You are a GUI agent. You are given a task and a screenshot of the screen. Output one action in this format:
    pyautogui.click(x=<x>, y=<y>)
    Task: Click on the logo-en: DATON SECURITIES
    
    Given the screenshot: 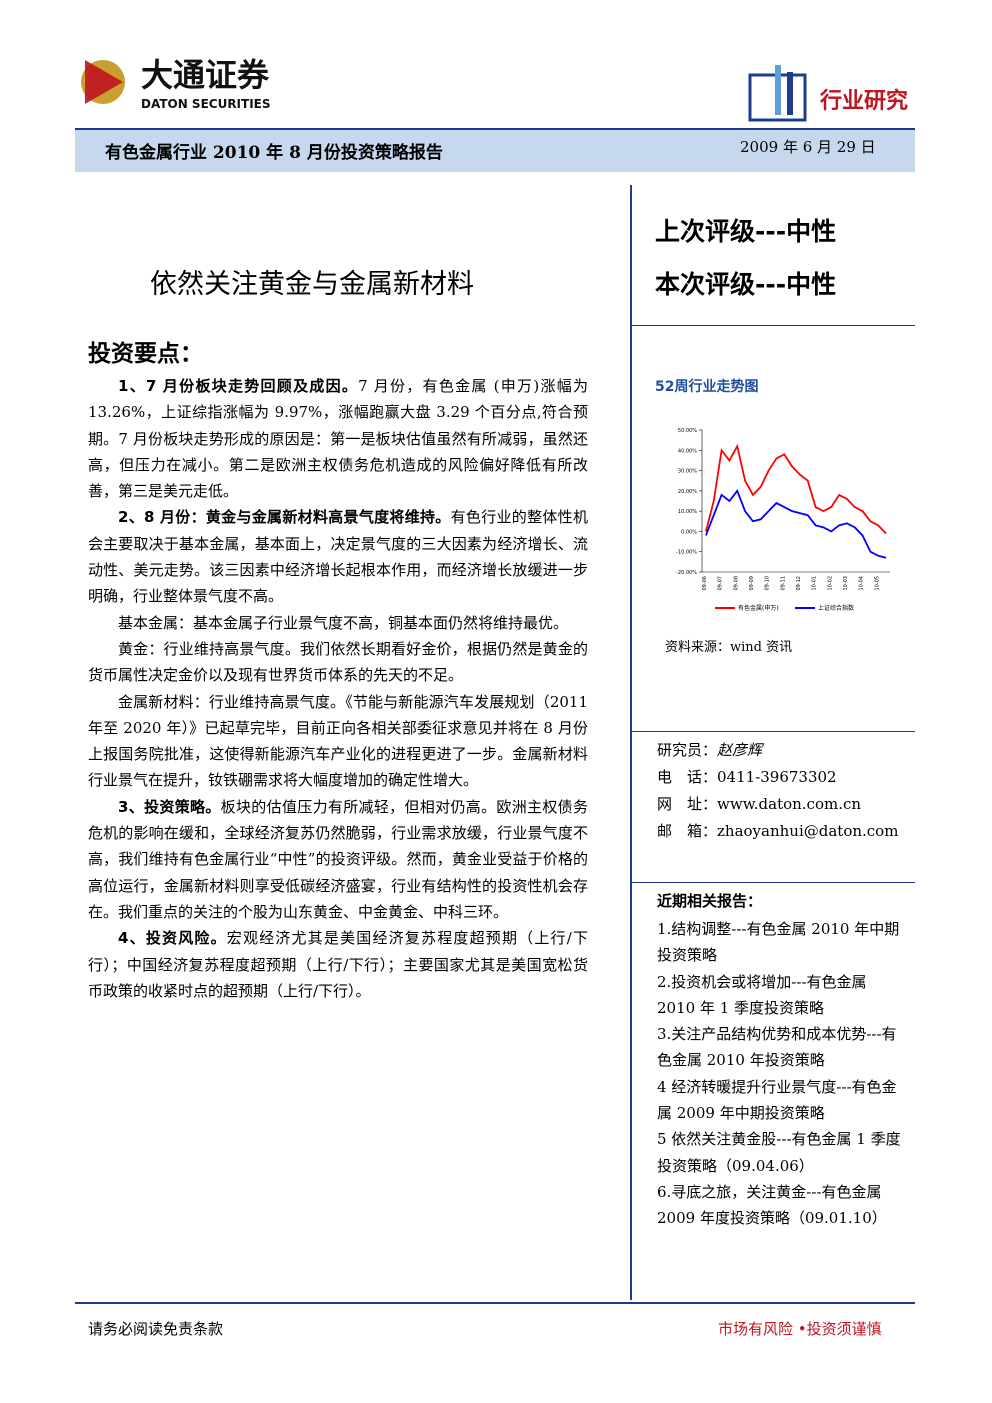 What is the action you would take?
    pyautogui.click(x=206, y=104)
    